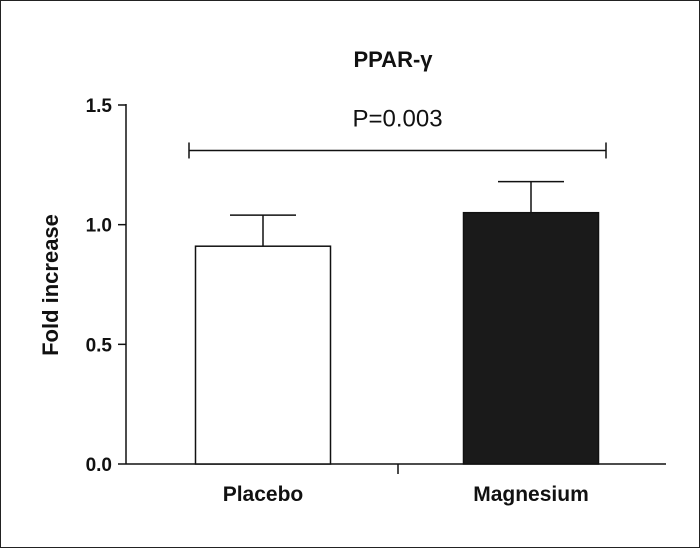  Describe the element at coordinates (531, 338) in the screenshot. I see `bar-magnesium` at that location.